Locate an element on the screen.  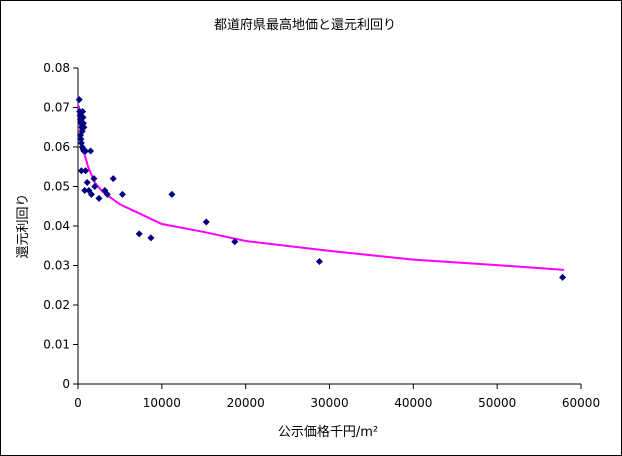
x-tick-label: 50000 is located at coordinates (497, 403).